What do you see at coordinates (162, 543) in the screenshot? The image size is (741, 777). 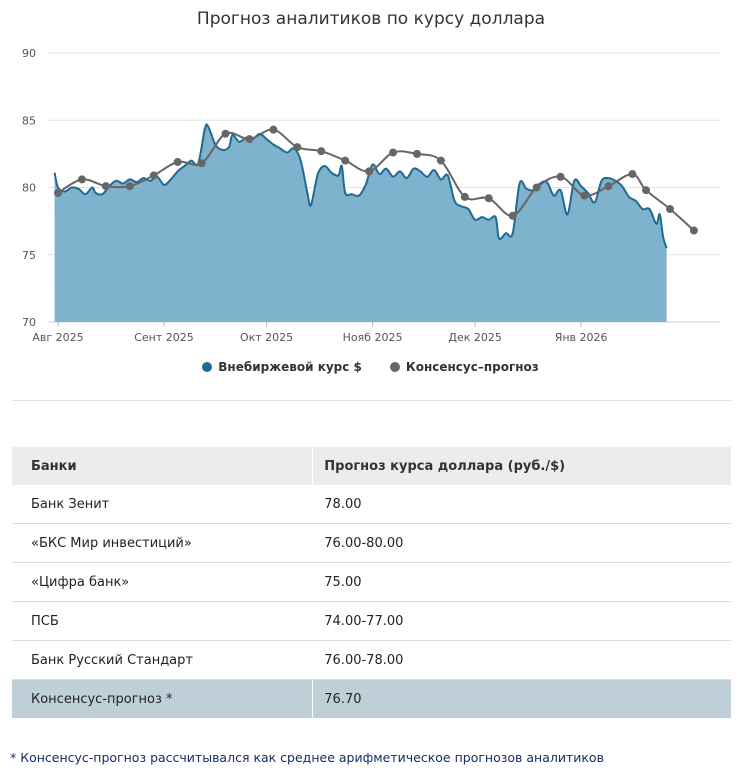 I see `bank-name: «БКС Мир инвестиций»` at bounding box center [162, 543].